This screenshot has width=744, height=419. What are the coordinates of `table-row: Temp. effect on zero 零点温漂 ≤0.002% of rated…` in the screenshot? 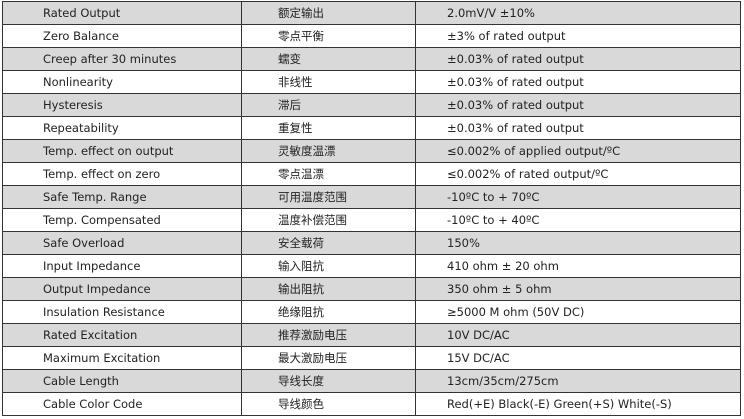 It's located at (371, 174).